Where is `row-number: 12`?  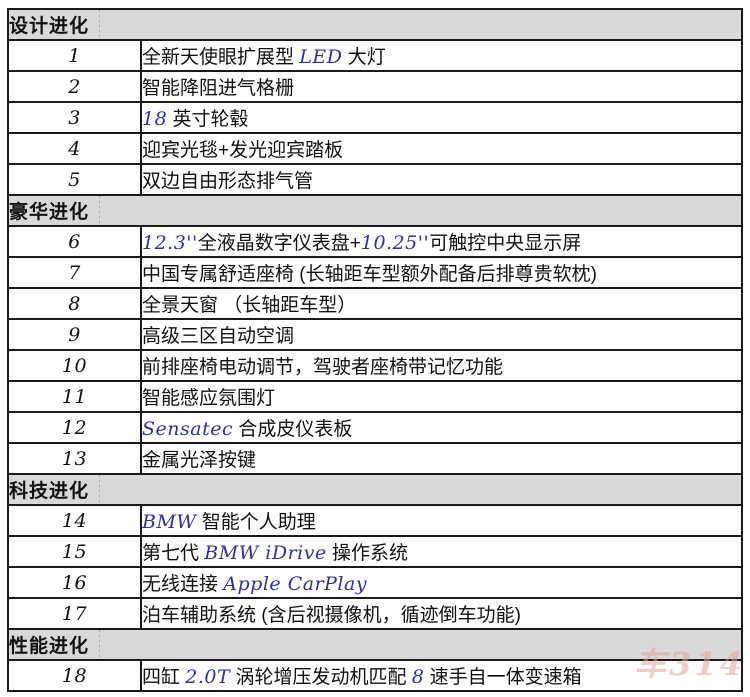
row-number: 12 is located at coordinates (74, 427).